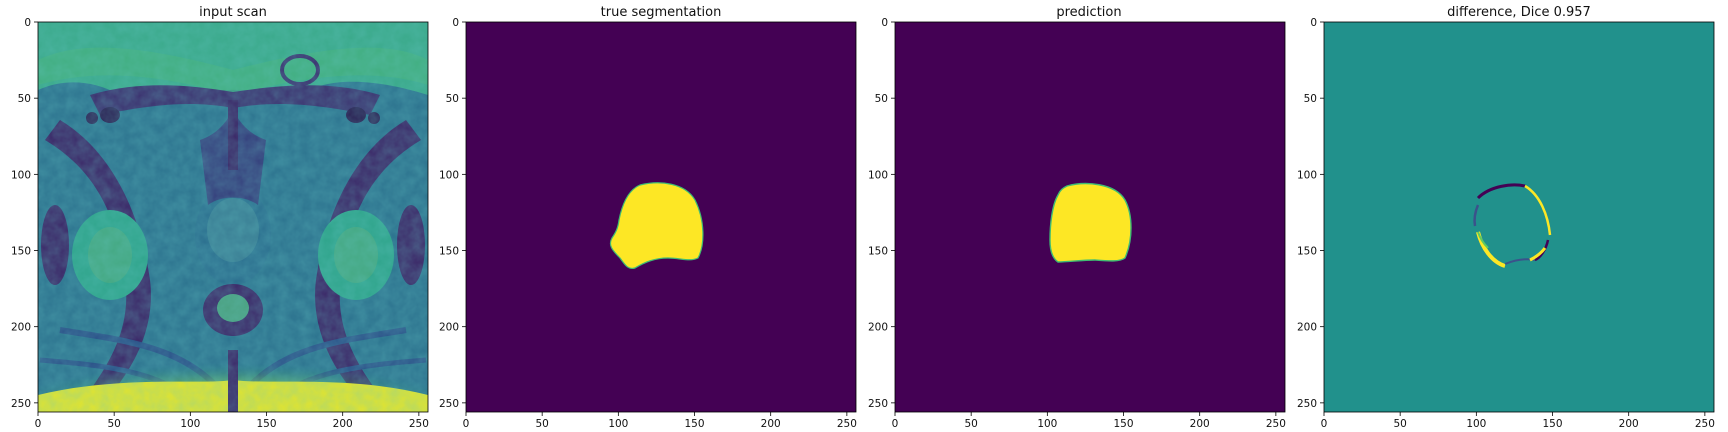  Describe the element at coordinates (233, 12) in the screenshot. I see `panel-title: input scan` at that location.